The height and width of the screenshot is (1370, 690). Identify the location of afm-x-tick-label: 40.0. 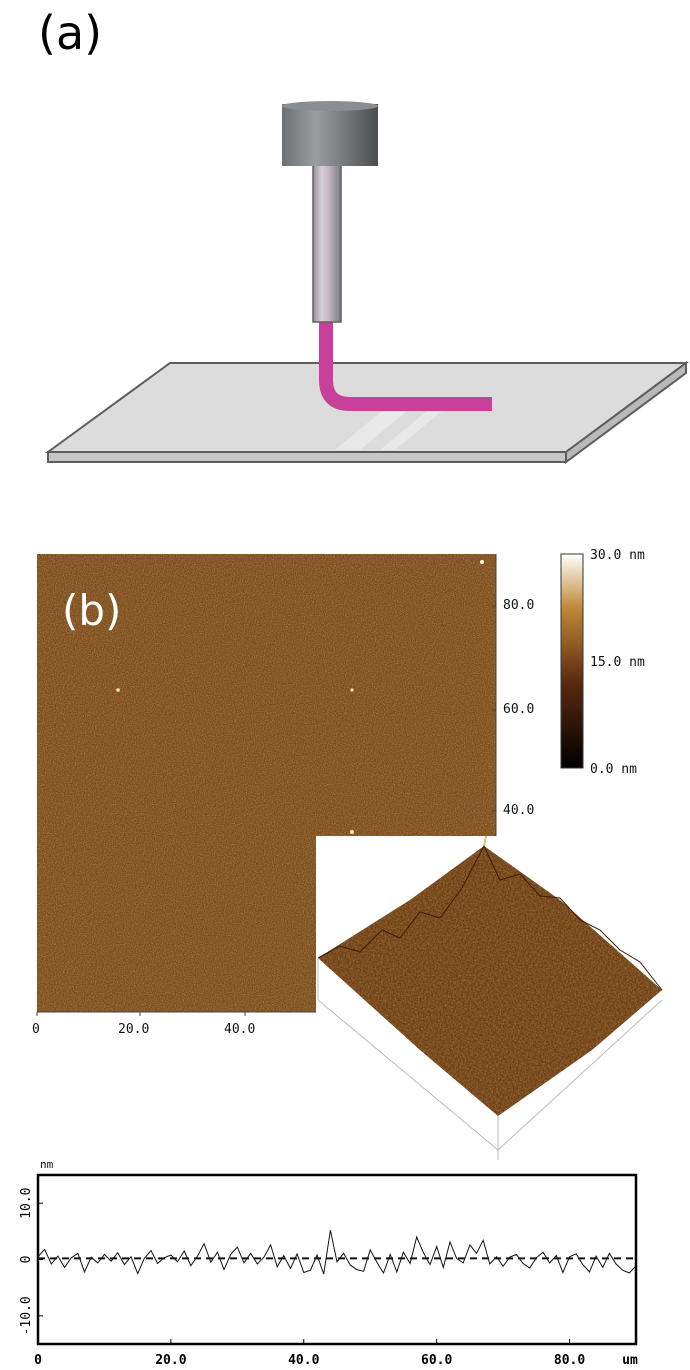
(240, 1029).